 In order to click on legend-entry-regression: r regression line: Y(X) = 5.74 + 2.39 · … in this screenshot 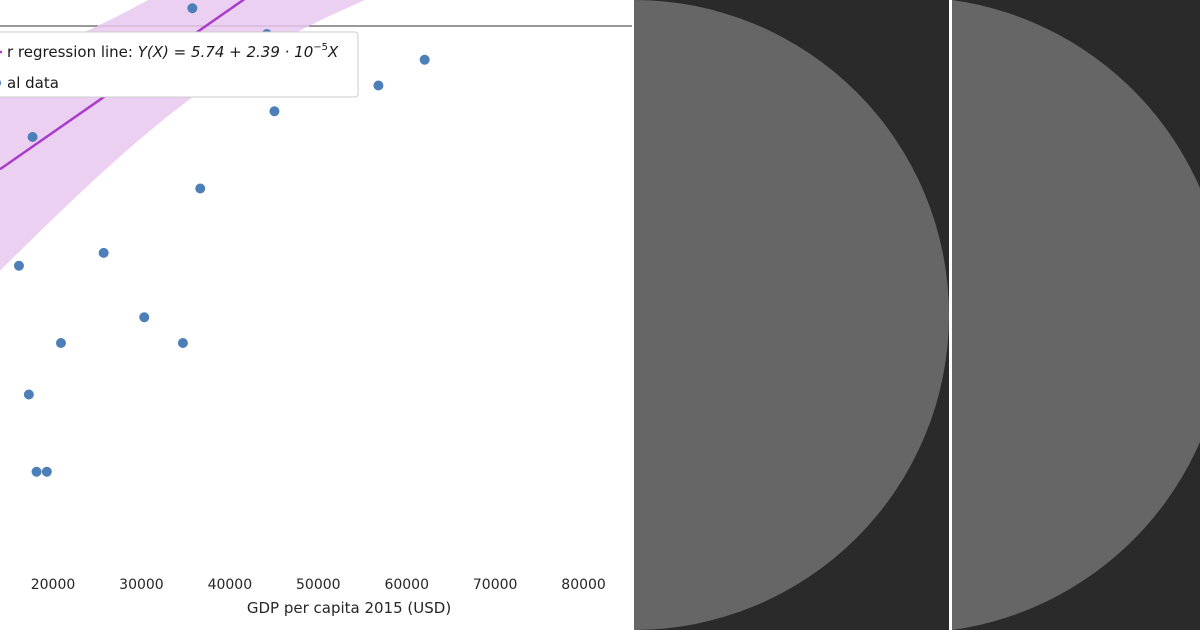, I will do `click(173, 51)`.